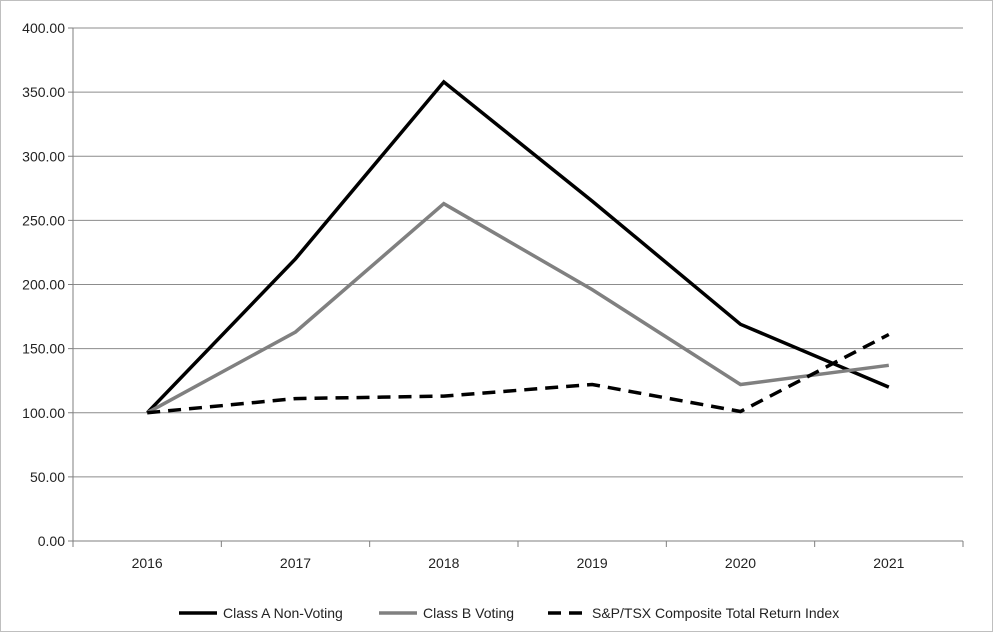 Image resolution: width=995 pixels, height=638 pixels. What do you see at coordinates (468, 613) in the screenshot?
I see `legend-label-1: Class B Voting` at bounding box center [468, 613].